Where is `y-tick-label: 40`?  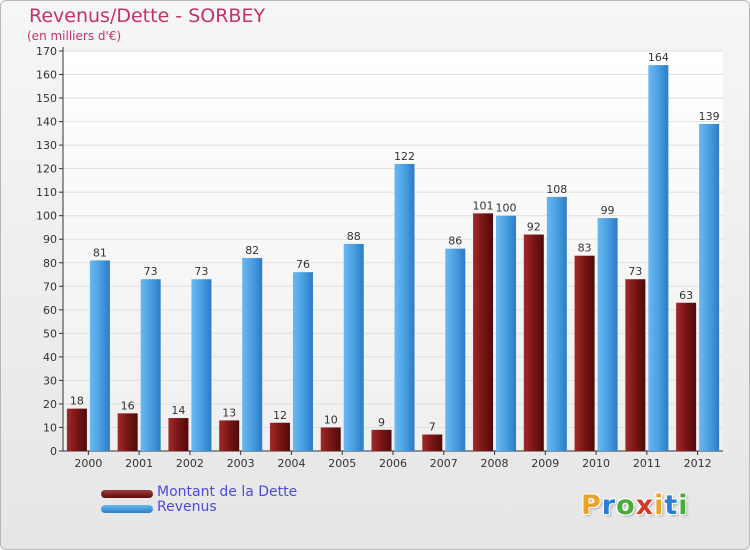
y-tick-label: 40 is located at coordinates (50, 357).